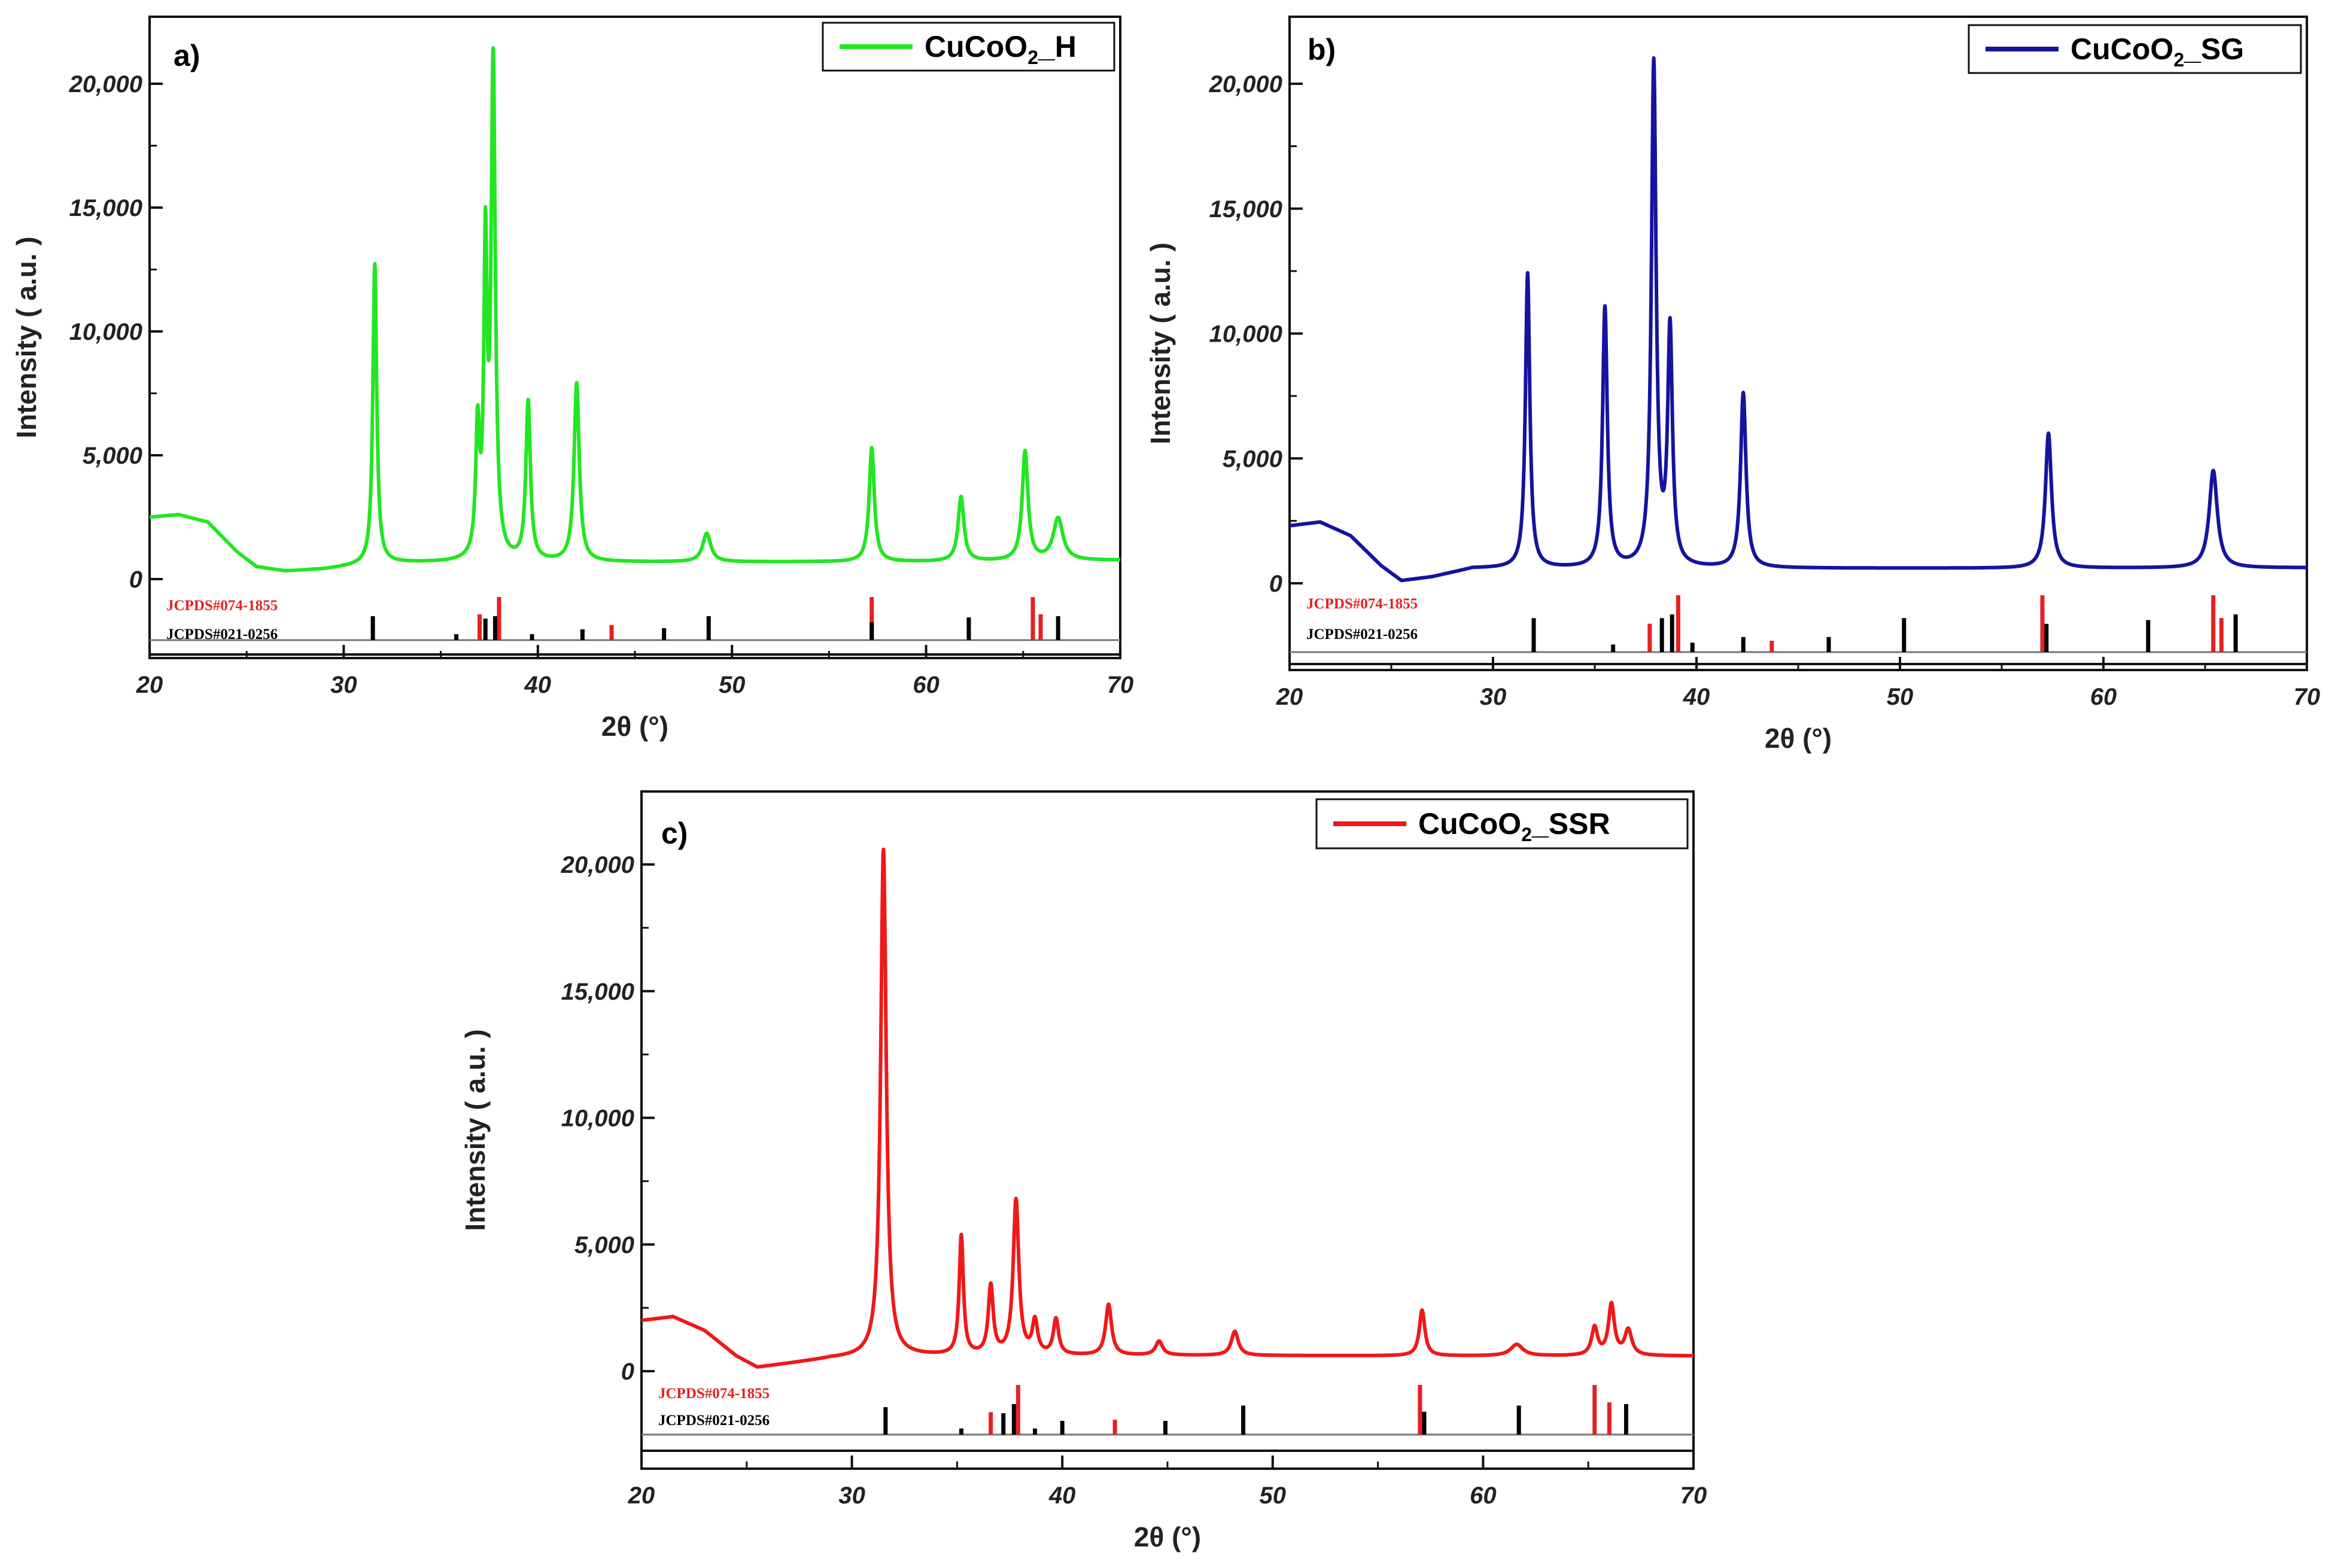 The image size is (2332, 1568). What do you see at coordinates (1001, 49) in the screenshot?
I see `legend-label: CuCoO2_H` at bounding box center [1001, 49].